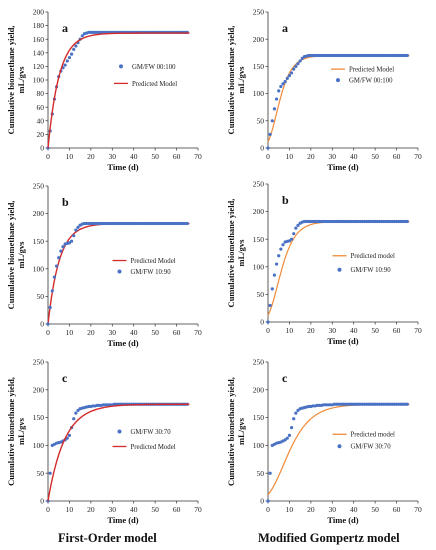 The width and height of the screenshot is (436, 550). I want to click on predicted-model-line, so click(118, 452).